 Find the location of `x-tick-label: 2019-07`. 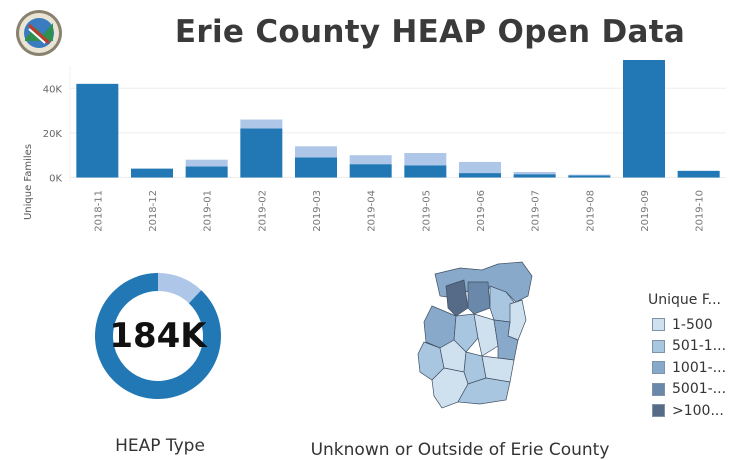

x-tick-label: 2019-07 is located at coordinates (536, 211).